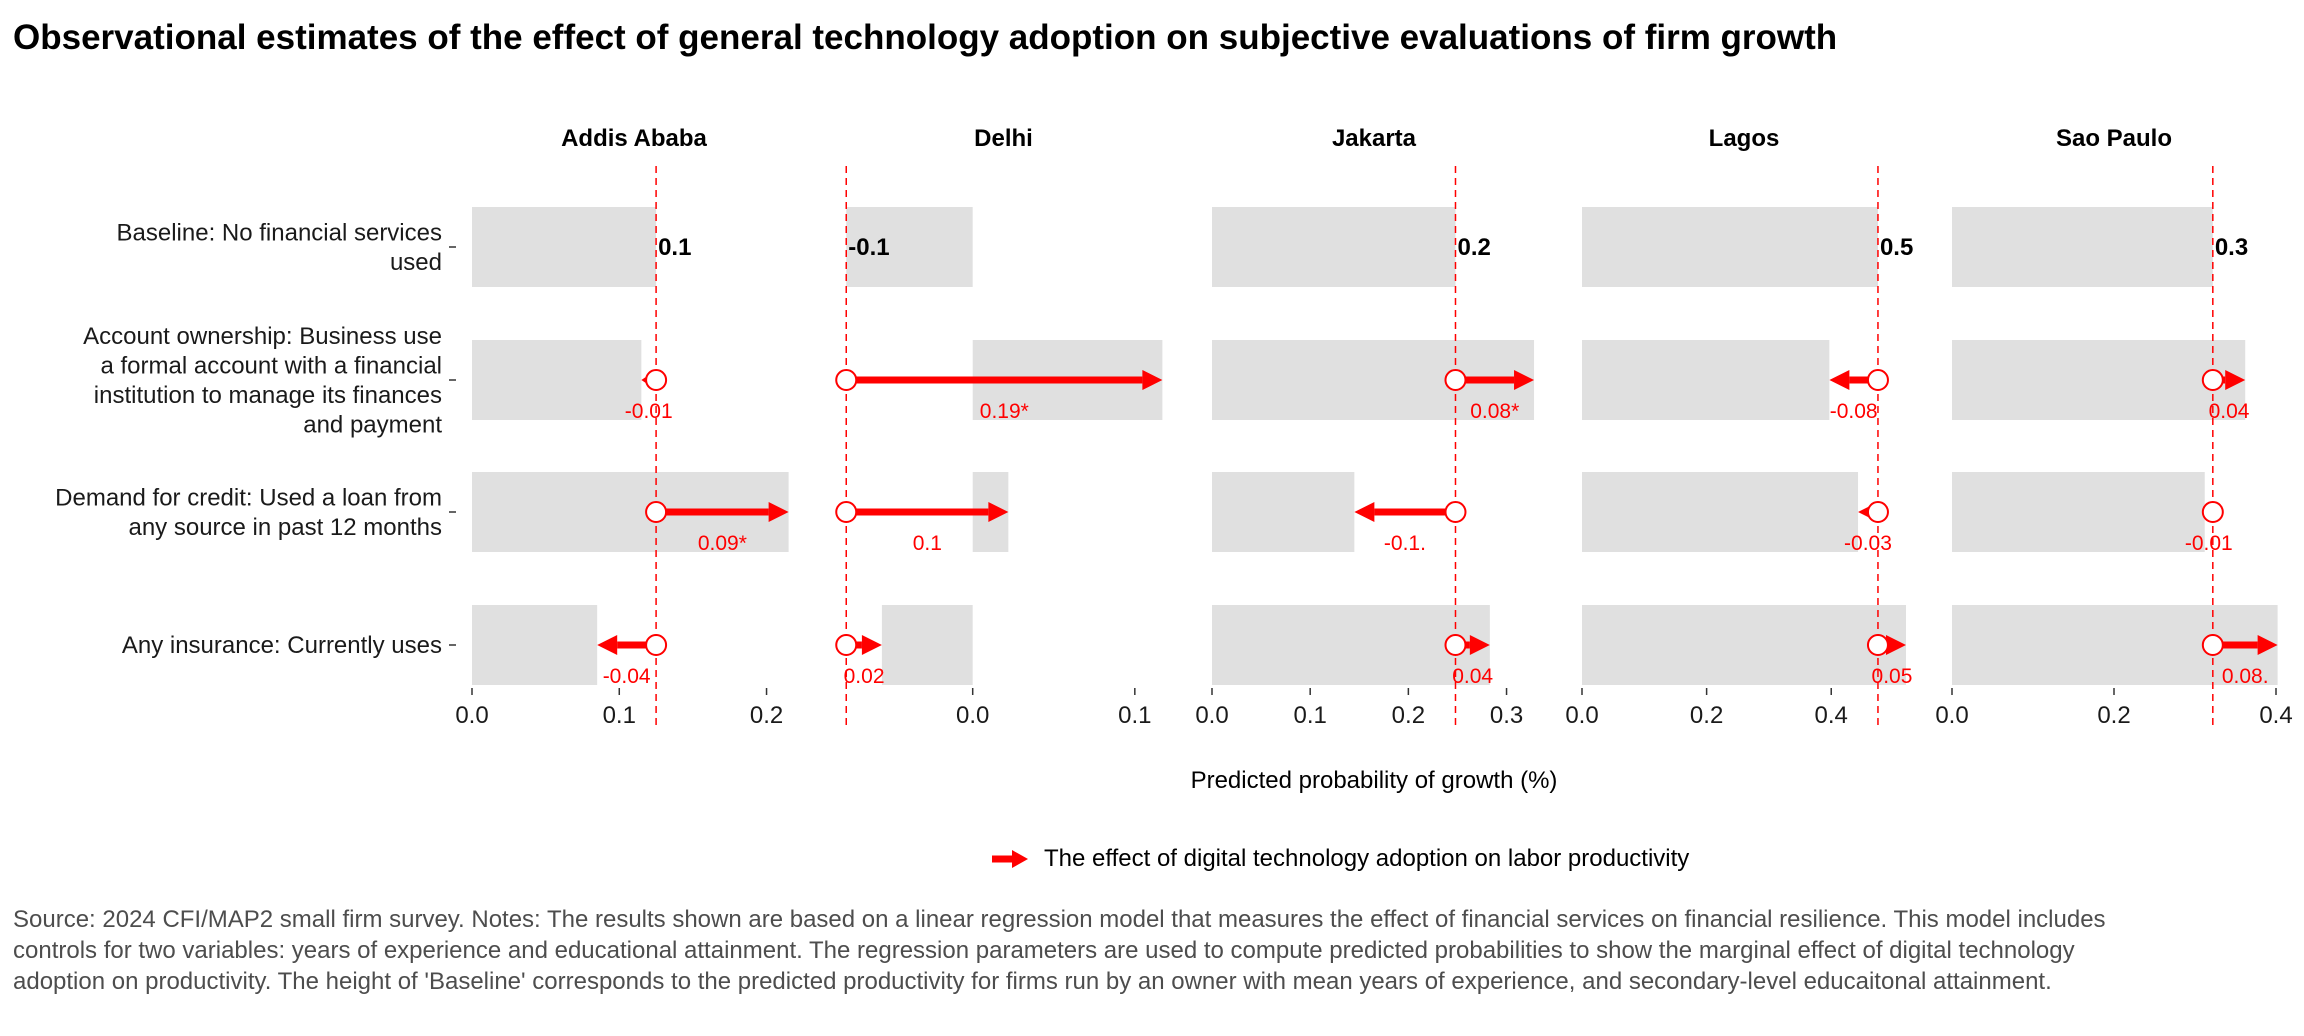 The image size is (2304, 1036). What do you see at coordinates (927, 543) in the screenshot?
I see `effect-label: 0.1` at bounding box center [927, 543].